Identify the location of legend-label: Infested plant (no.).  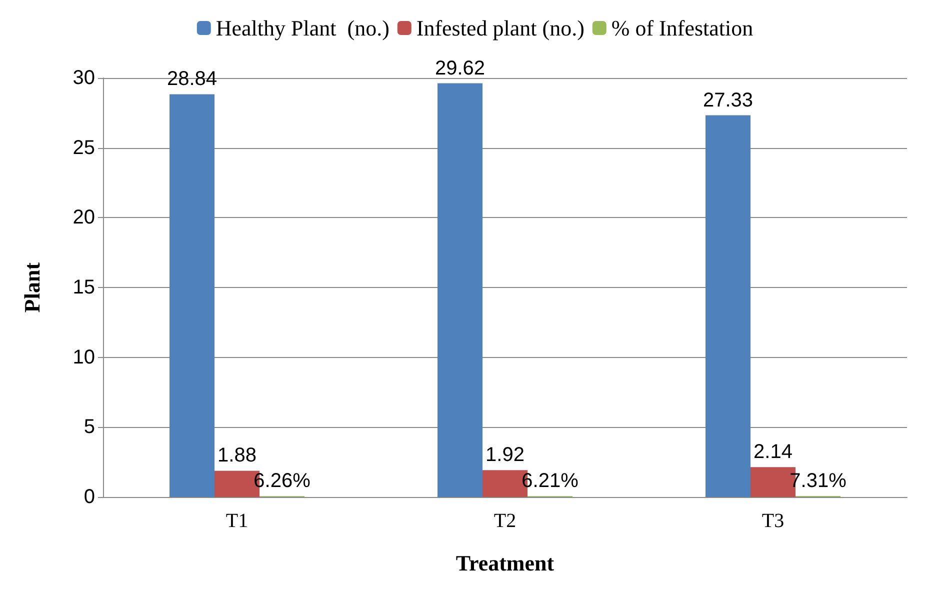
(500, 28).